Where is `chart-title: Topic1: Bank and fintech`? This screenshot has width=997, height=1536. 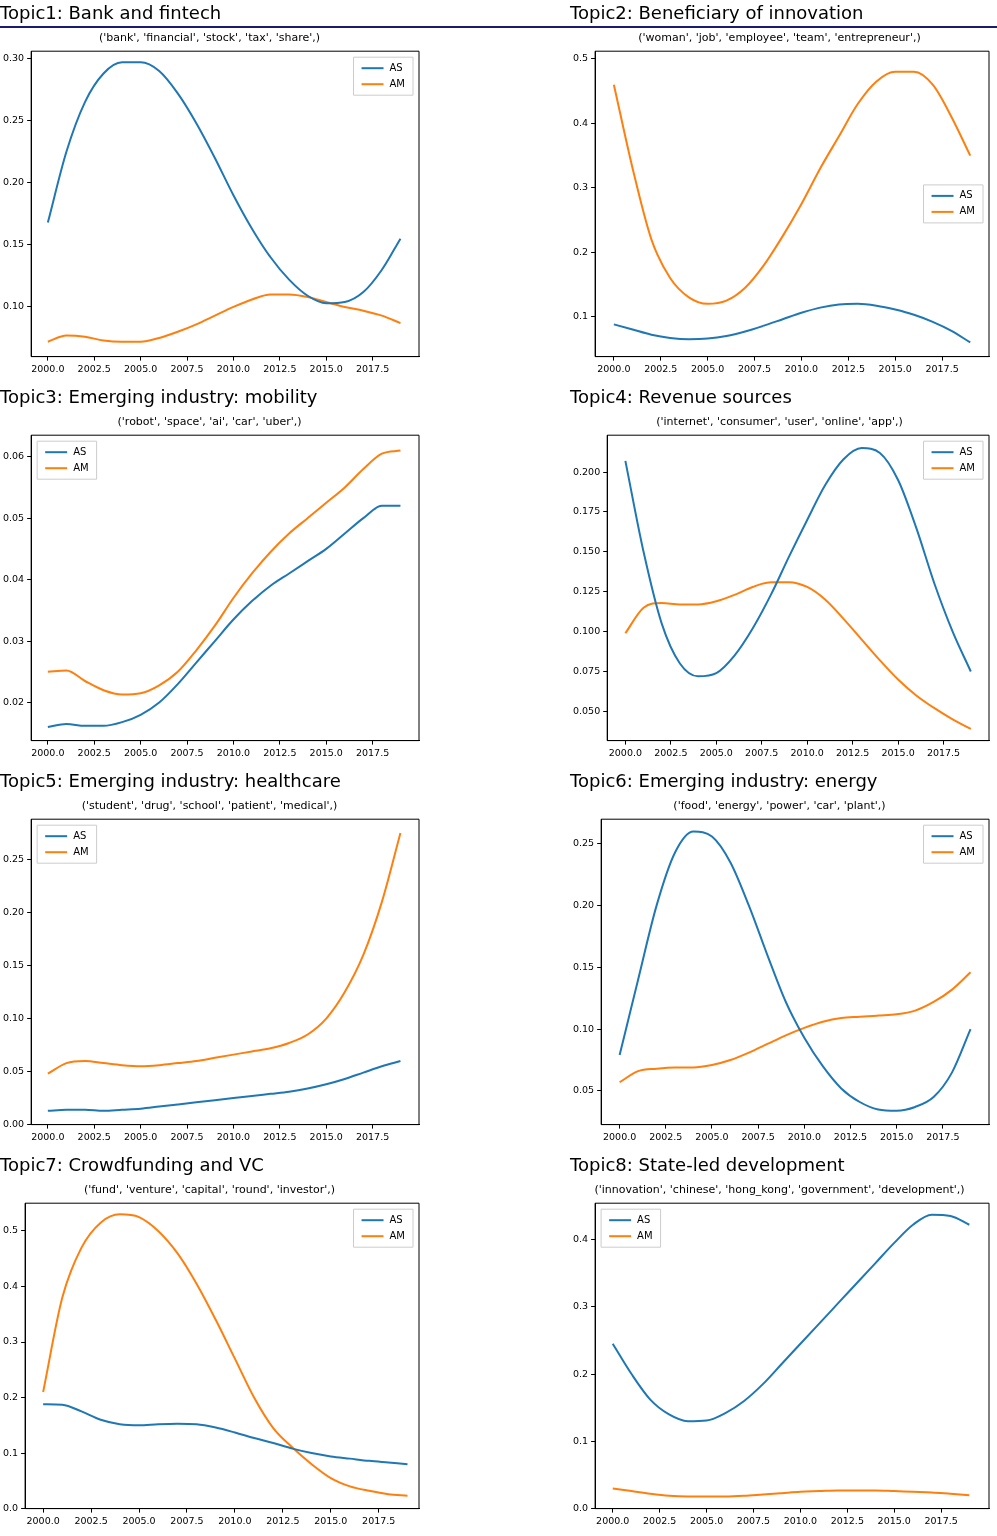
chart-title: Topic1: Bank and fintech is located at coordinates (111, 13).